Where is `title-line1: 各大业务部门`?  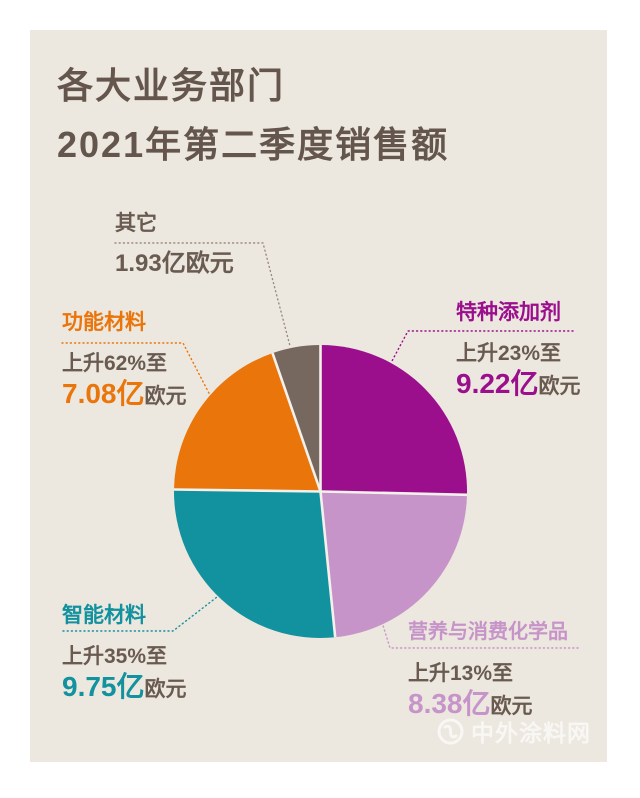
title-line1: 各大业务部门 is located at coordinates (171, 85).